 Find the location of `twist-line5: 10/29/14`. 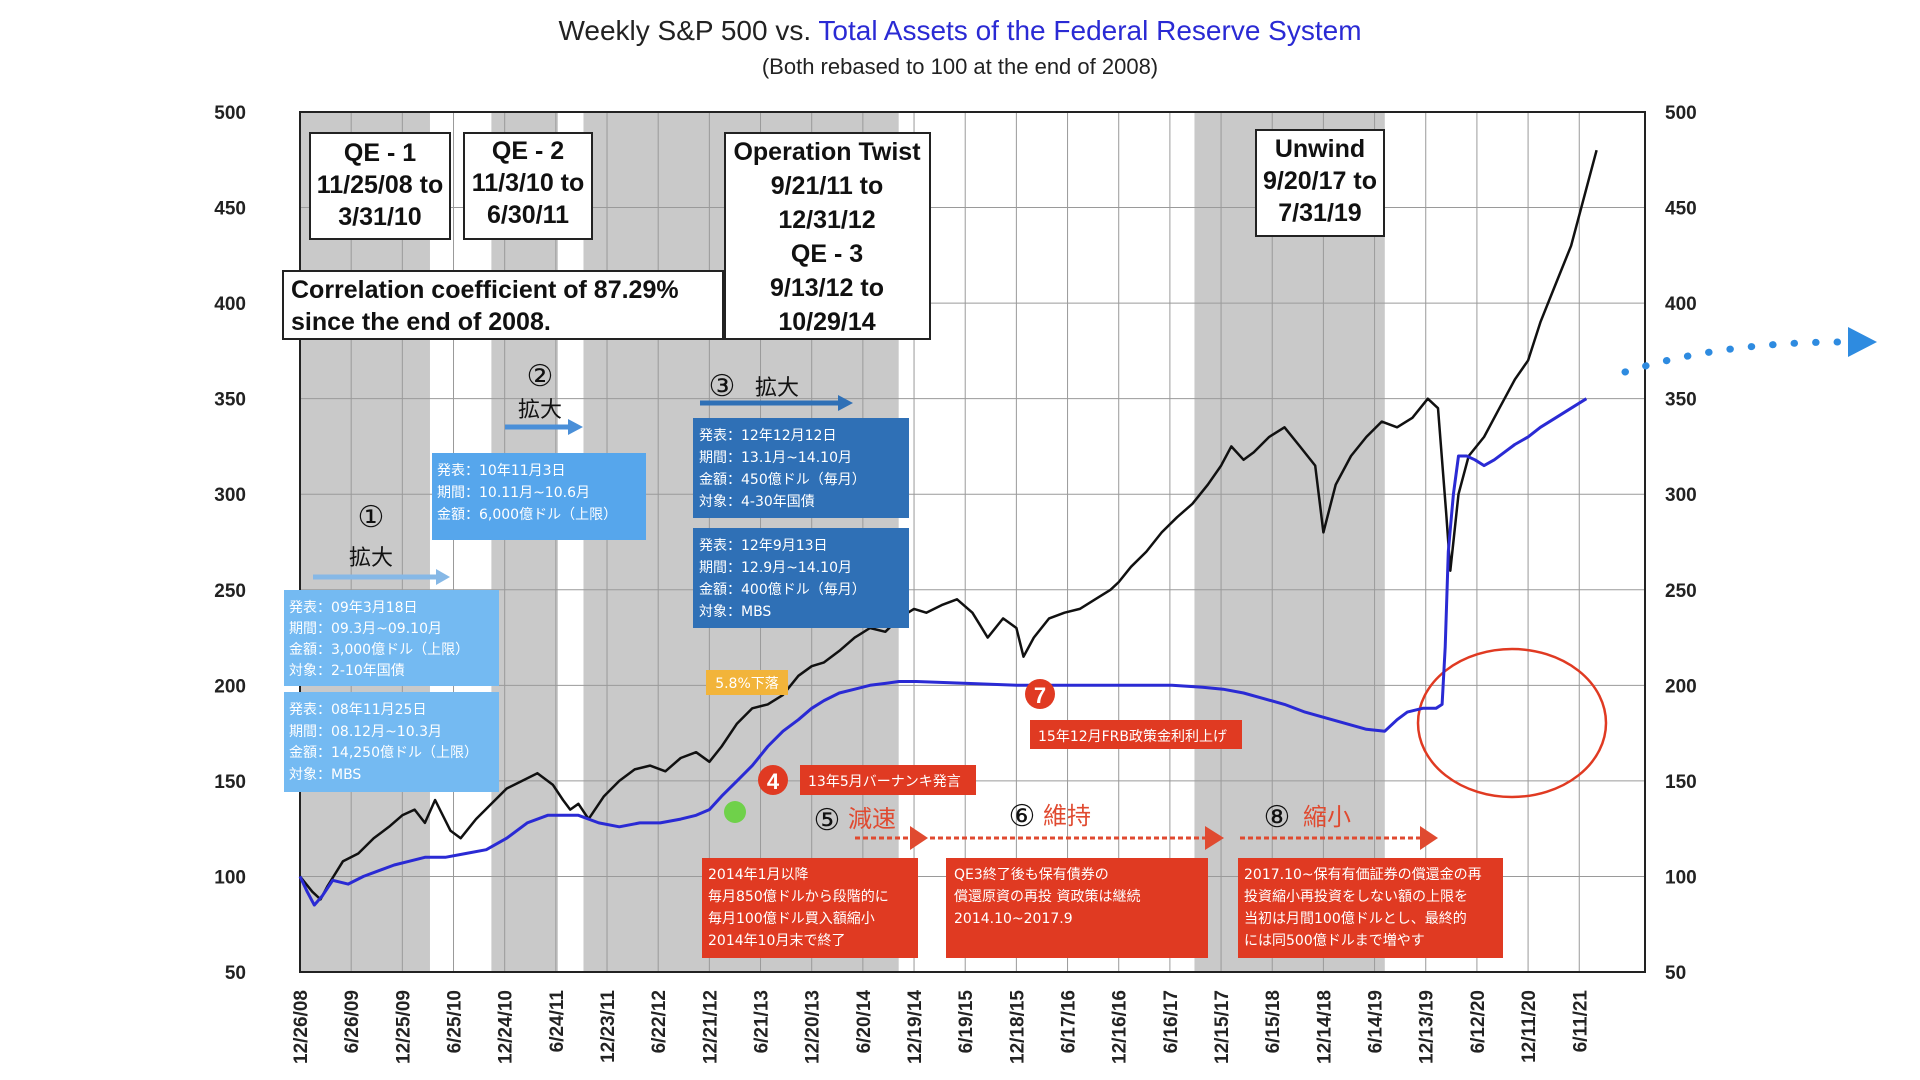

twist-line5: 10/29/14 is located at coordinates (826, 322).